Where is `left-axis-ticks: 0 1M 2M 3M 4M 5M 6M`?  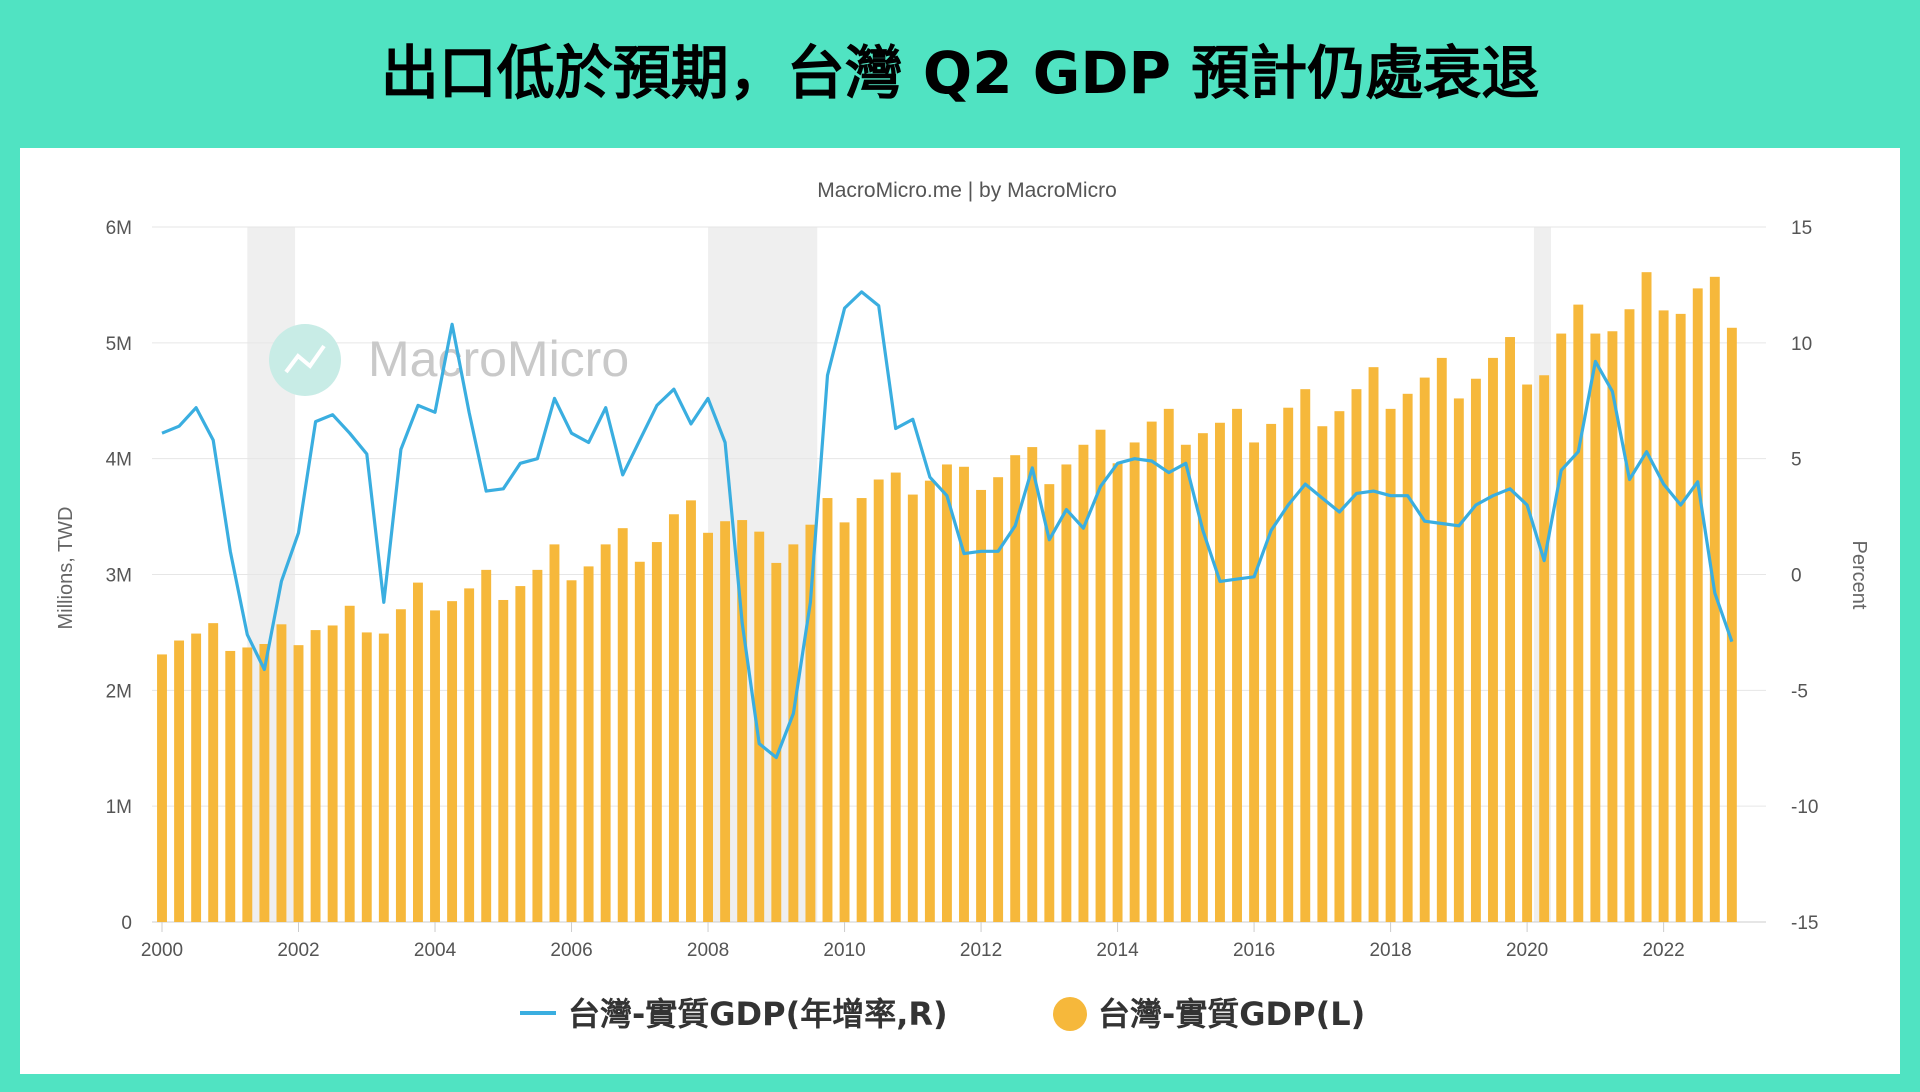 left-axis-ticks: 0 1M 2M 3M 4M 5M 6M is located at coordinates (119, 576).